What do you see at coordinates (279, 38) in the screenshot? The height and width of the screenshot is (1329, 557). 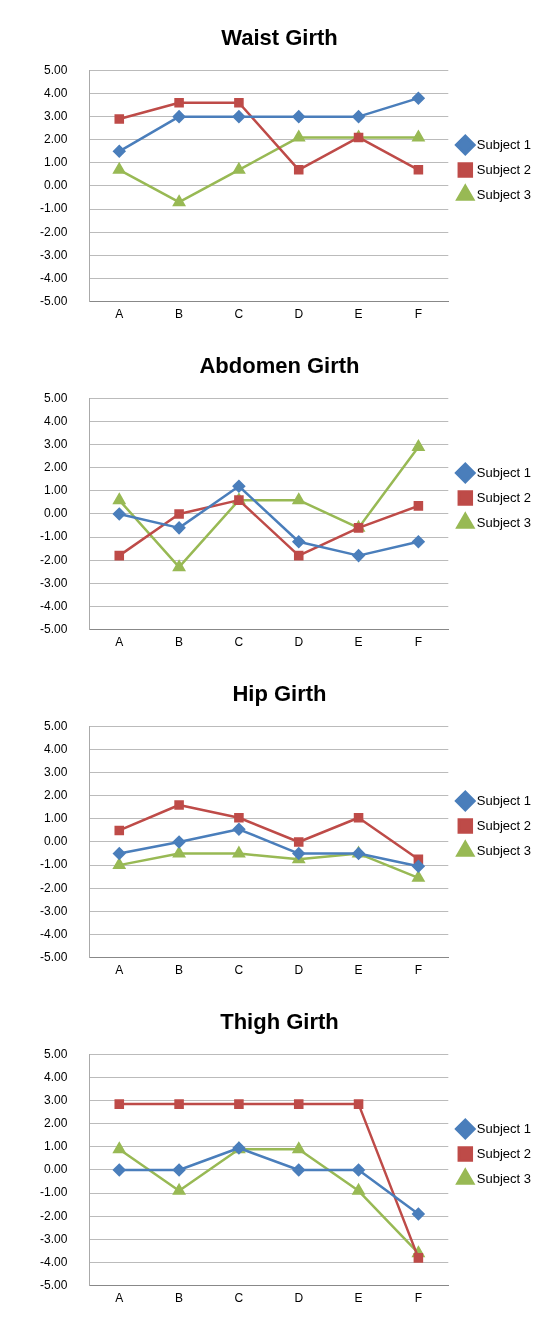 I see `chart-title: Waist Girth` at bounding box center [279, 38].